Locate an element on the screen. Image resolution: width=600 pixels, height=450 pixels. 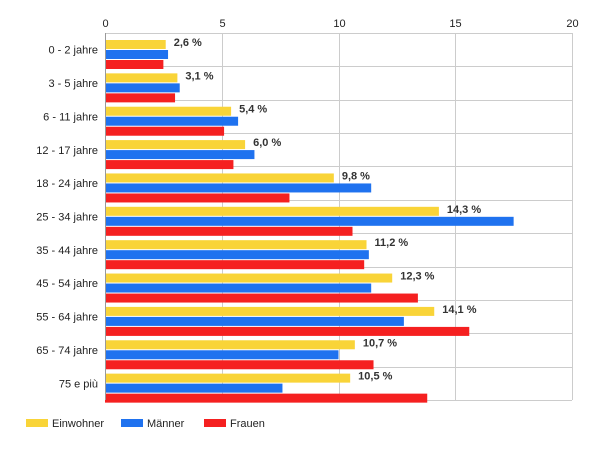
category-label: 18 - 24 jahre is located at coordinates (67, 184).